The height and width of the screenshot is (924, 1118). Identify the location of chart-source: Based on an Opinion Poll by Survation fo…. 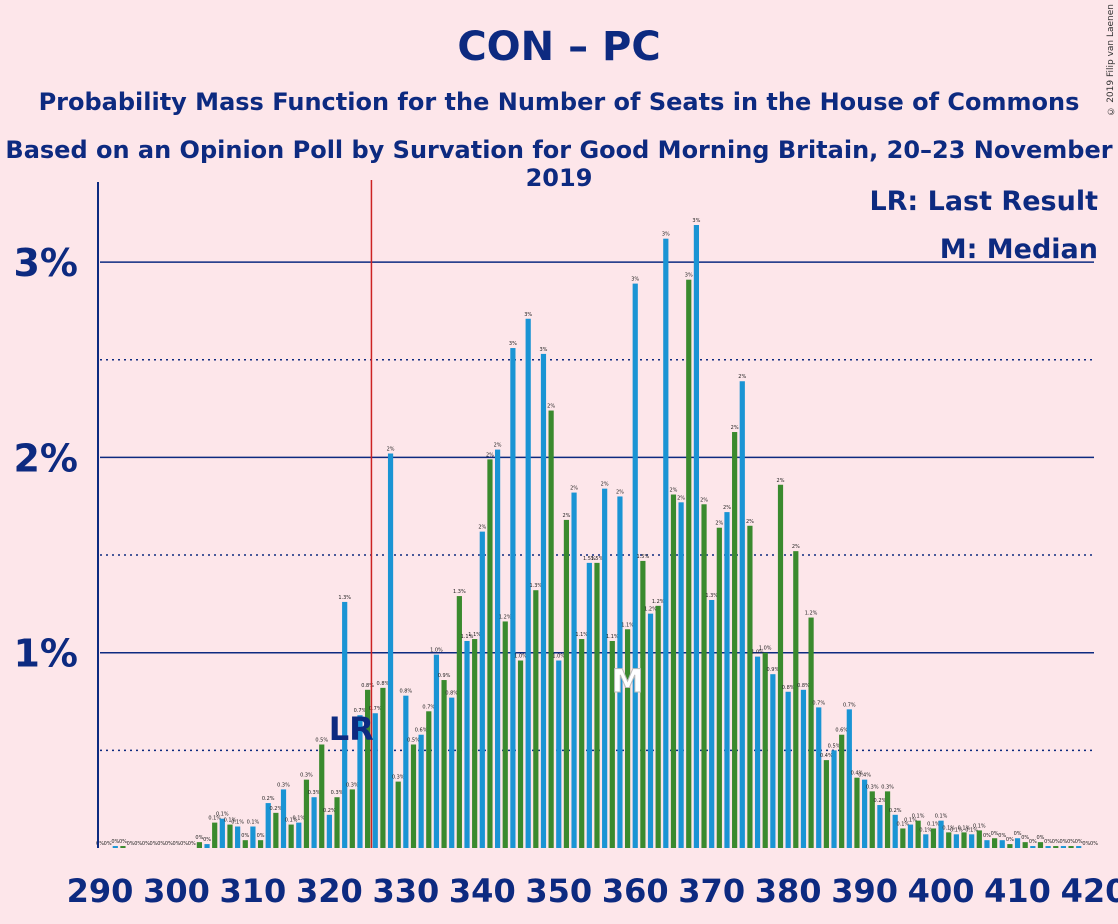
(559, 164).